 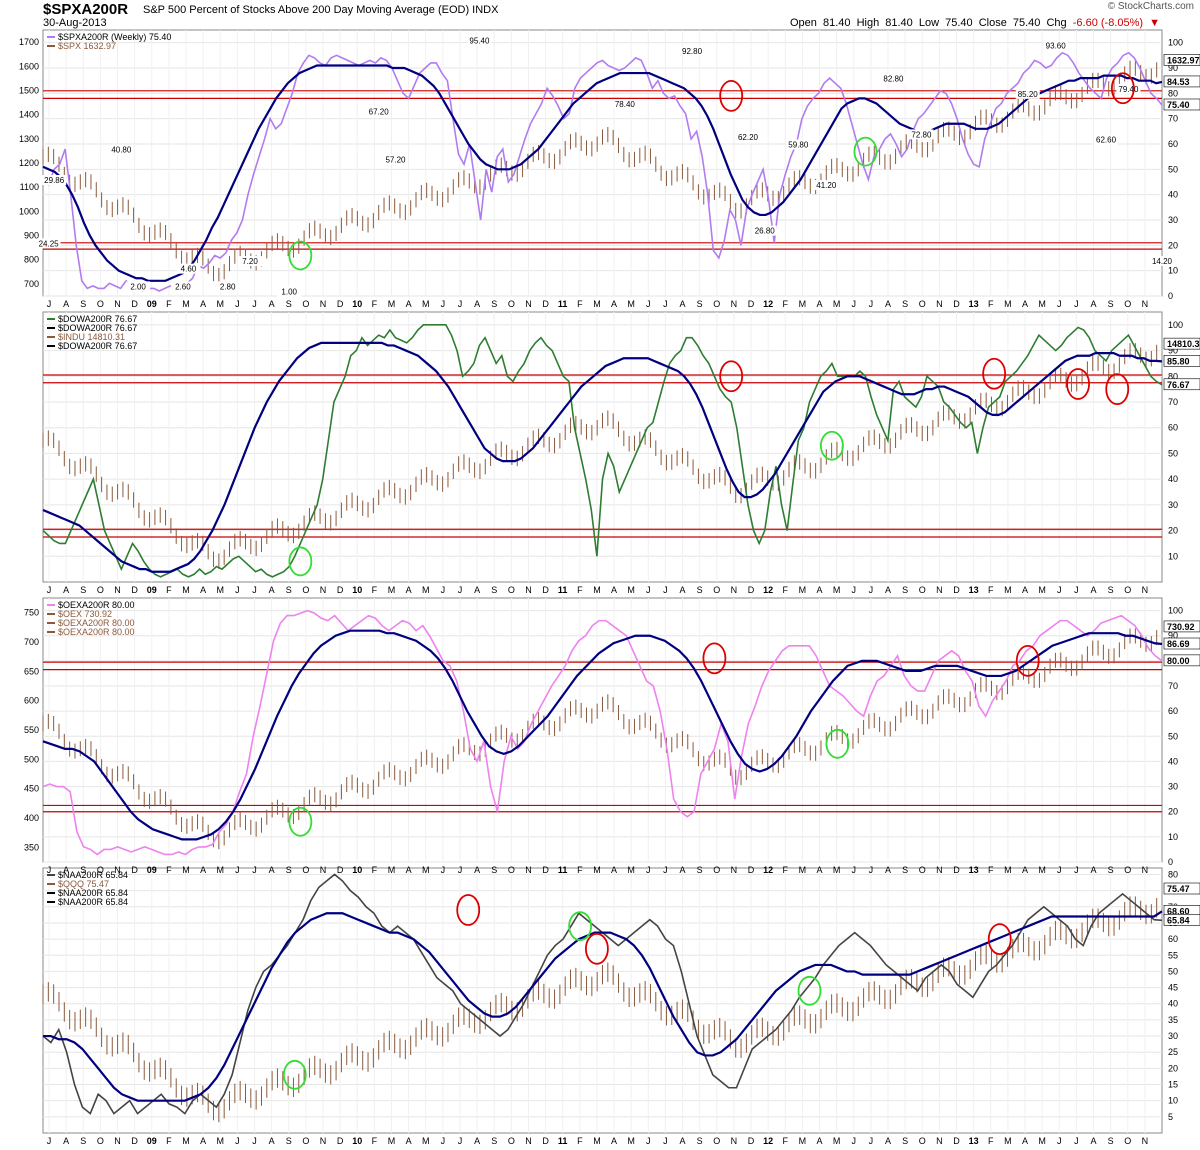 I want to click on right-tick-label: 25, so click(x=1173, y=1052).